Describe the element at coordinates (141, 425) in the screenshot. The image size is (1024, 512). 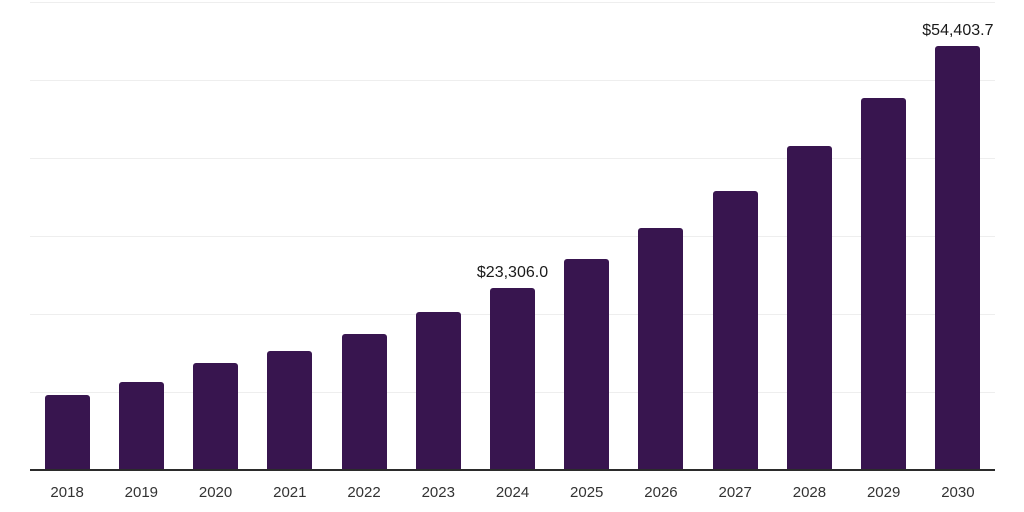
I see `bar-2019` at that location.